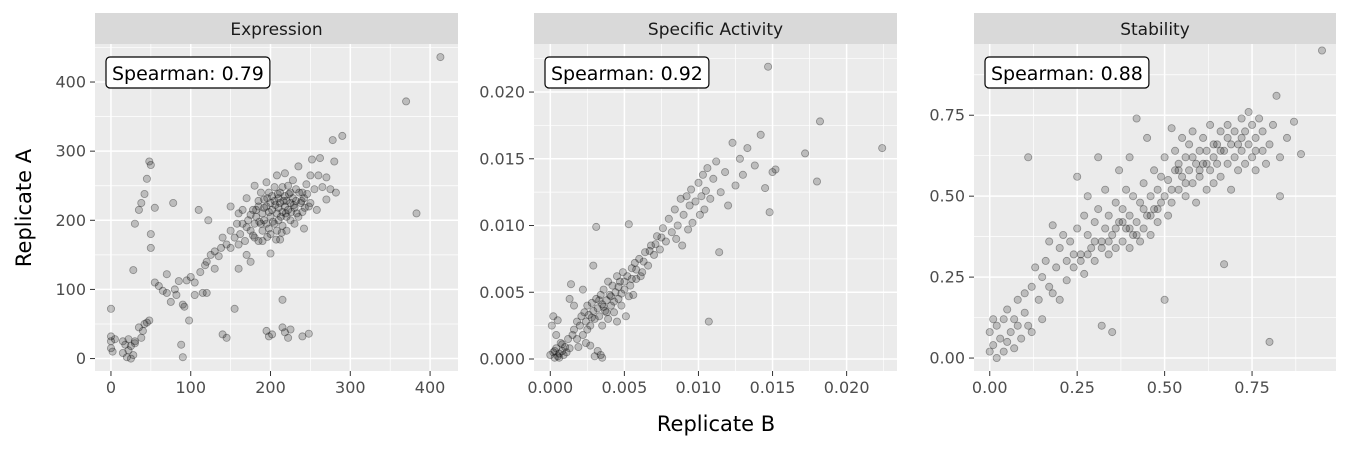  What do you see at coordinates (502, 358) in the screenshot?
I see `y-tick-label: 0.000` at bounding box center [502, 358].